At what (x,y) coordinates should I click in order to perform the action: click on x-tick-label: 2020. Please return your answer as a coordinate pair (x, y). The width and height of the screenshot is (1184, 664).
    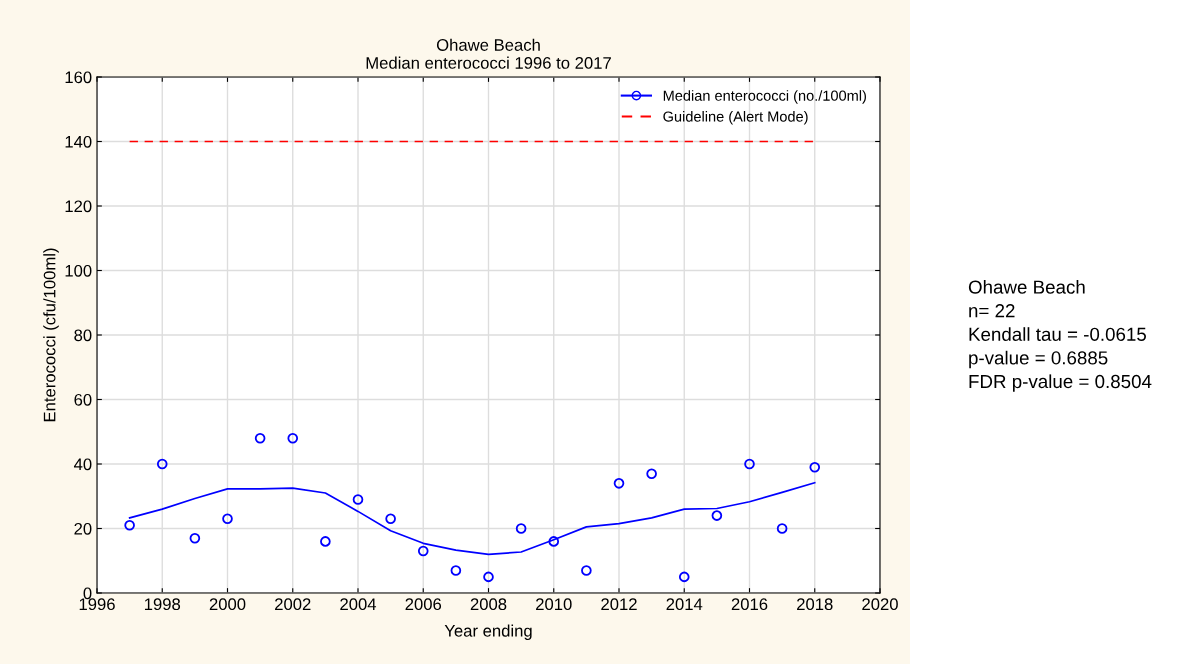
    Looking at the image, I should click on (880, 604).